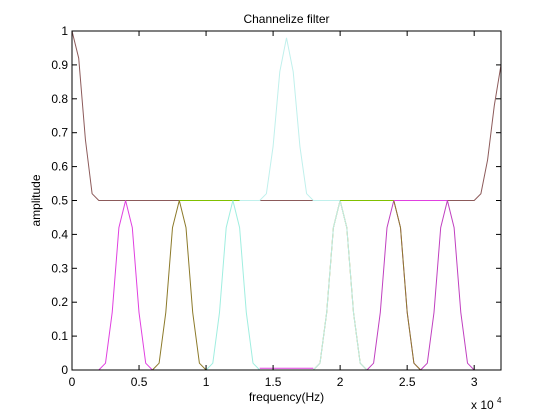 The width and height of the screenshot is (554, 416). Describe the element at coordinates (64, 370) in the screenshot. I see `y-tick-label: 0` at that location.